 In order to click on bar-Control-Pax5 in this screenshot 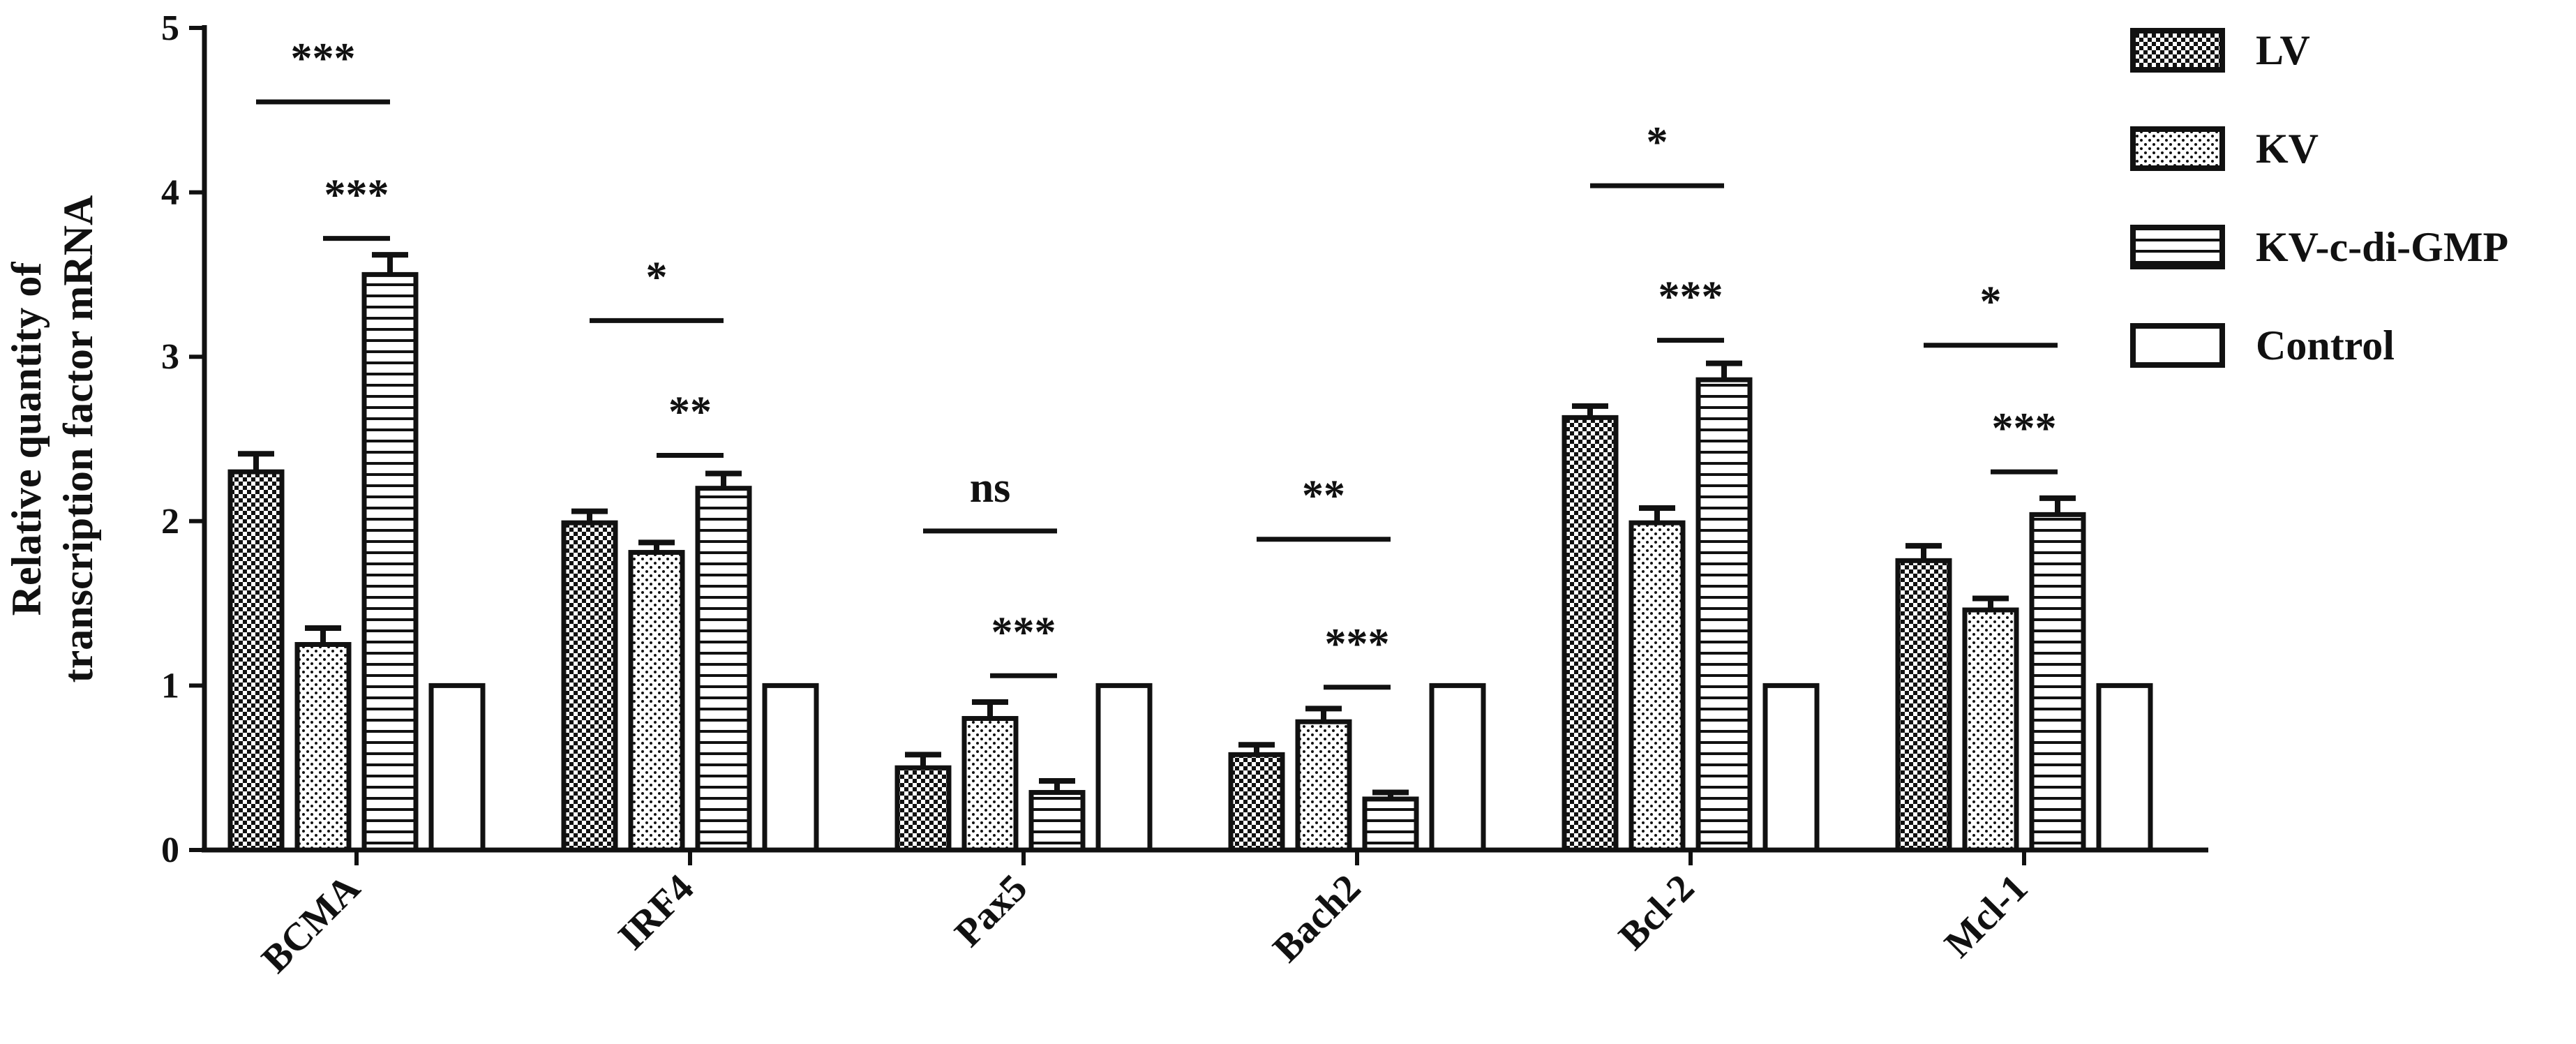, I will do `click(1124, 768)`.